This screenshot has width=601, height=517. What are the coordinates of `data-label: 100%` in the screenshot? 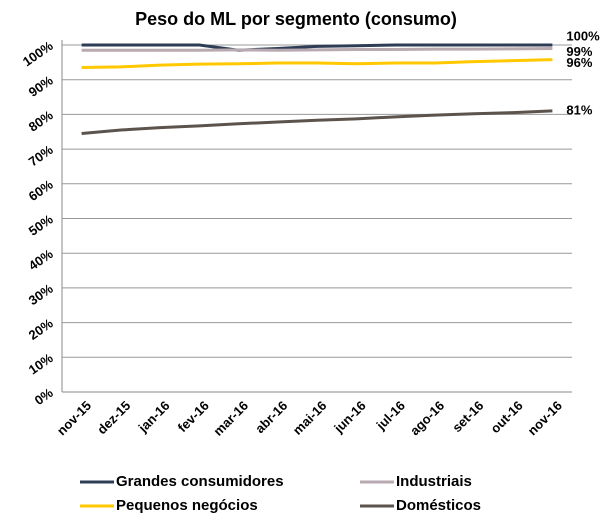 It's located at (583, 35).